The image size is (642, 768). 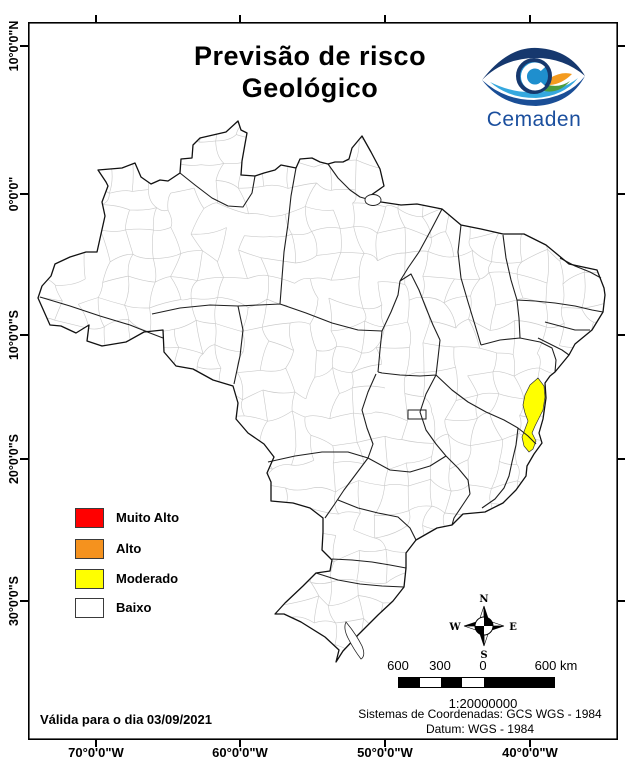 I want to click on legend-swatch-moderado, so click(x=89, y=578).